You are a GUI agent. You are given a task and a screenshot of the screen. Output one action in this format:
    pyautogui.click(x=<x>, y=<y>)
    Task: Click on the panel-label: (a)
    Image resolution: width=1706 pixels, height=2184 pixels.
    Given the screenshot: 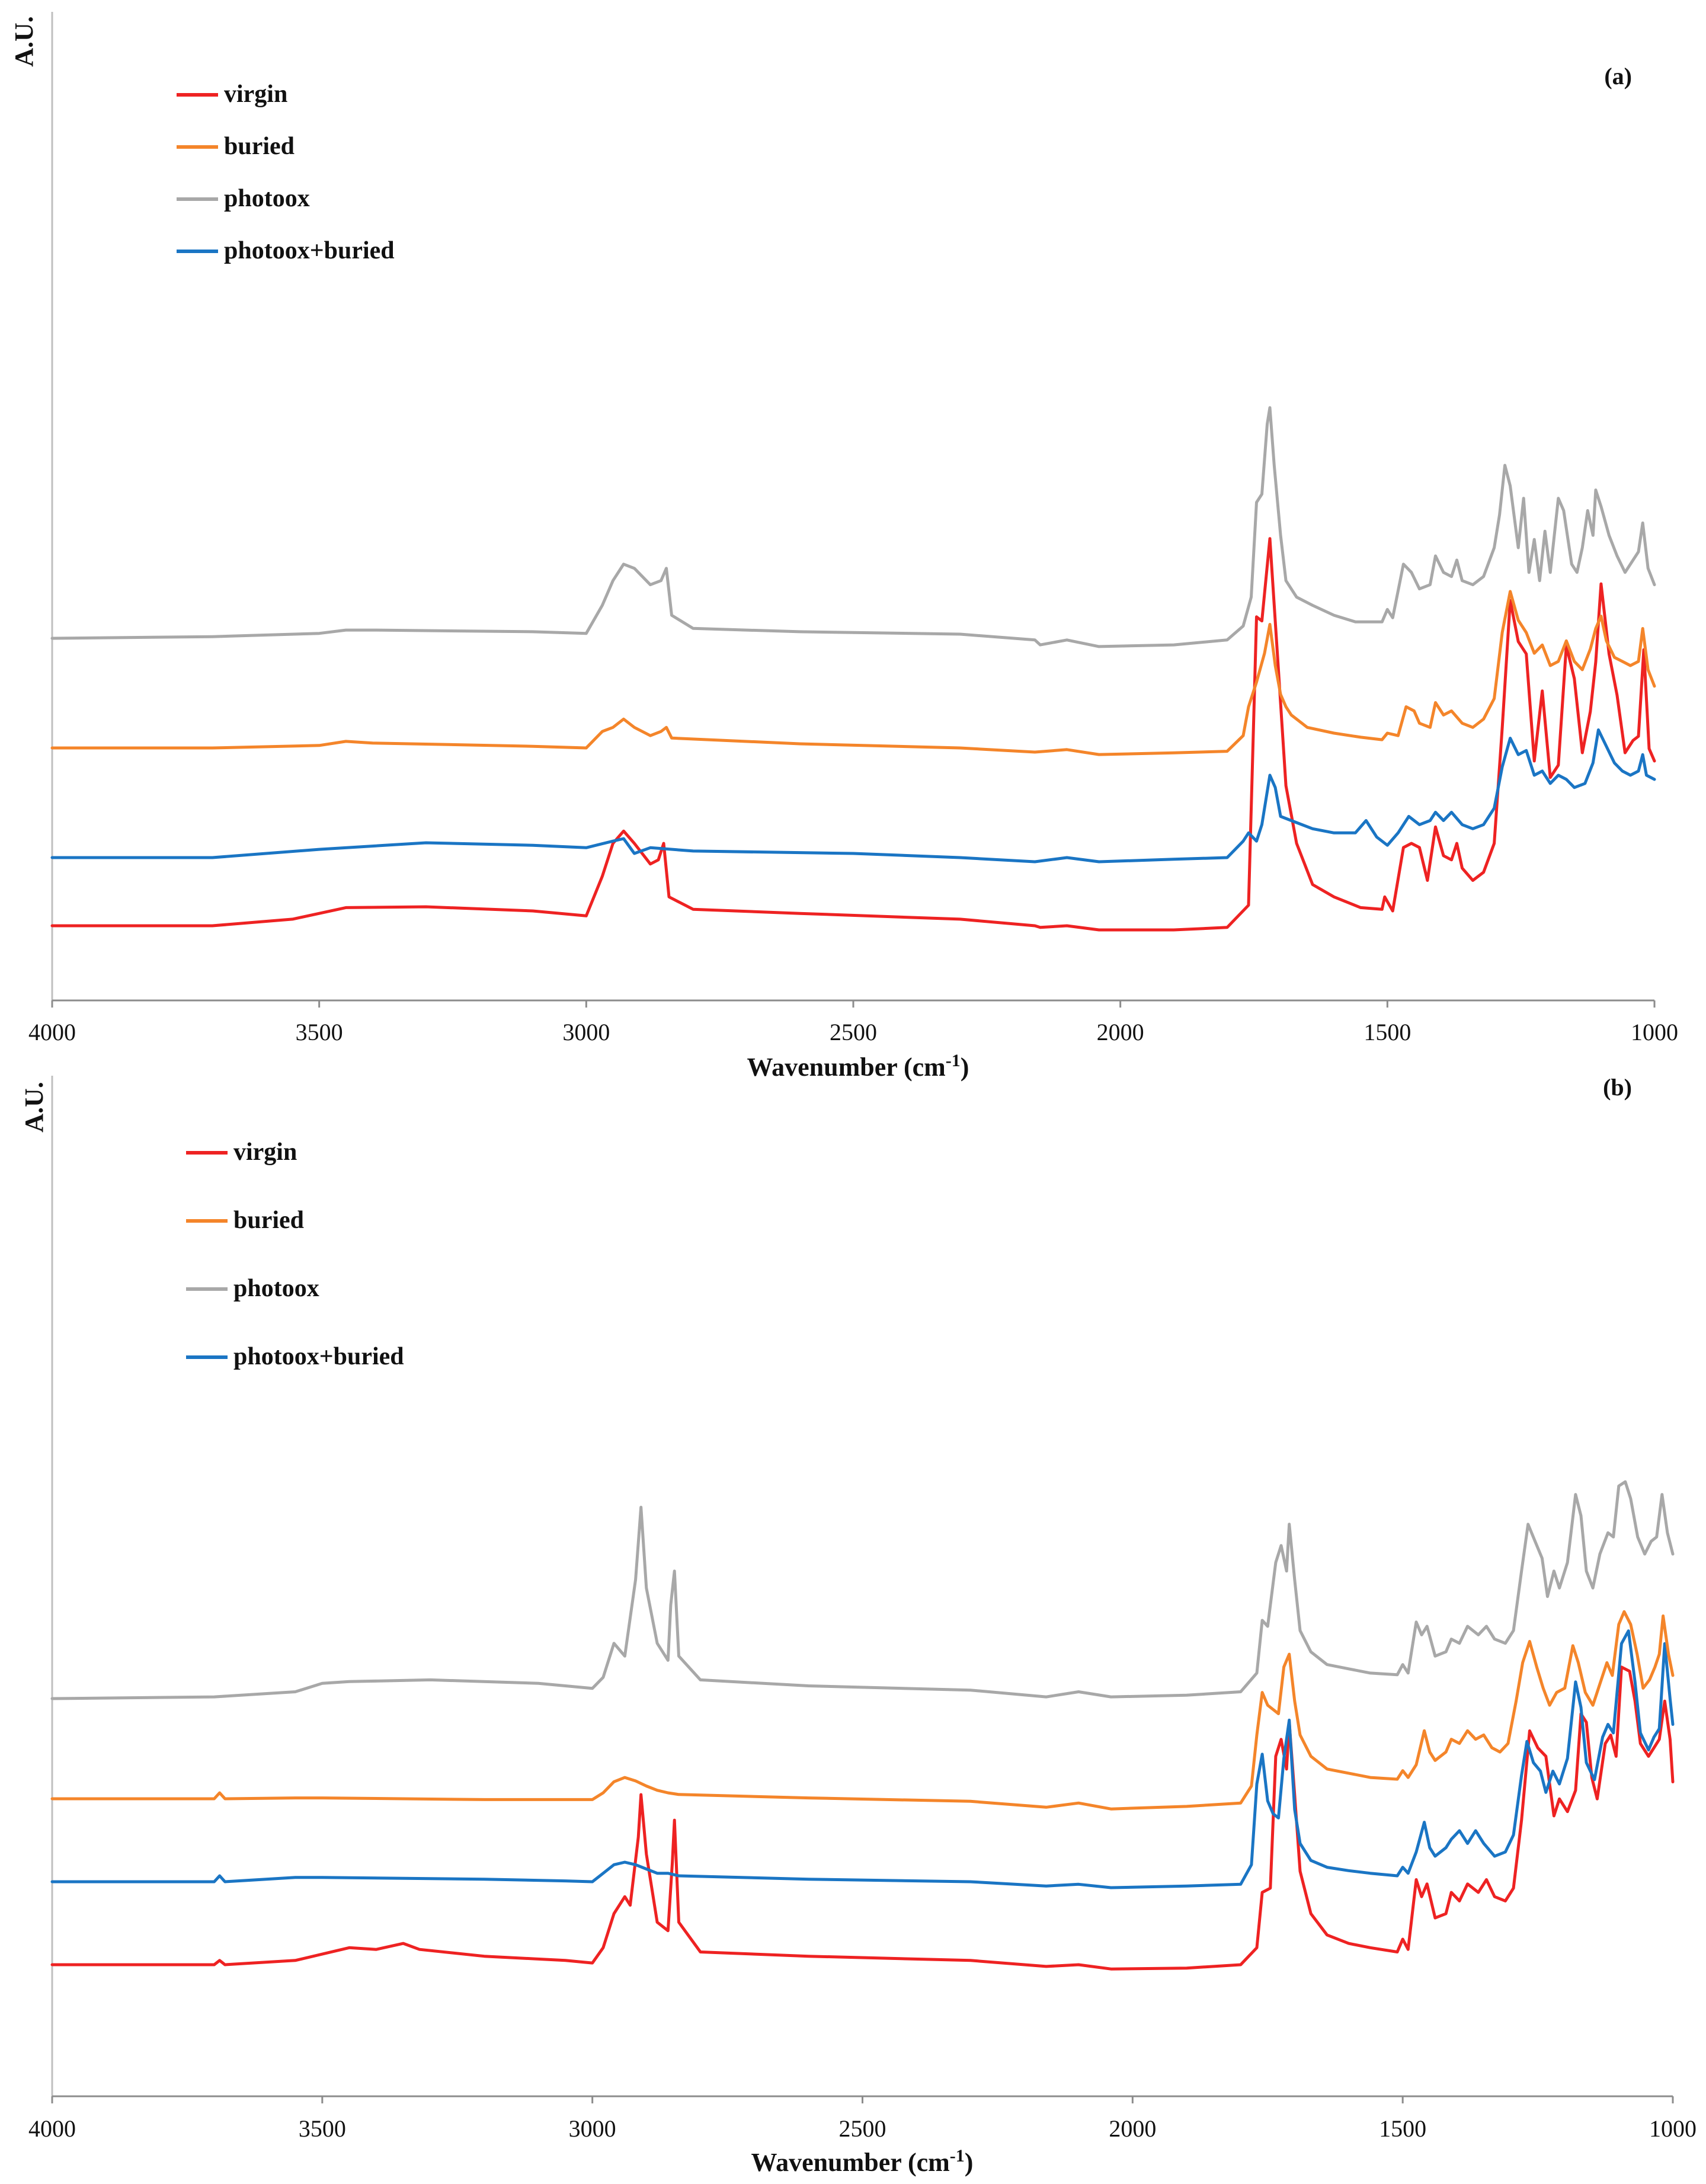 What is the action you would take?
    pyautogui.click(x=1618, y=76)
    